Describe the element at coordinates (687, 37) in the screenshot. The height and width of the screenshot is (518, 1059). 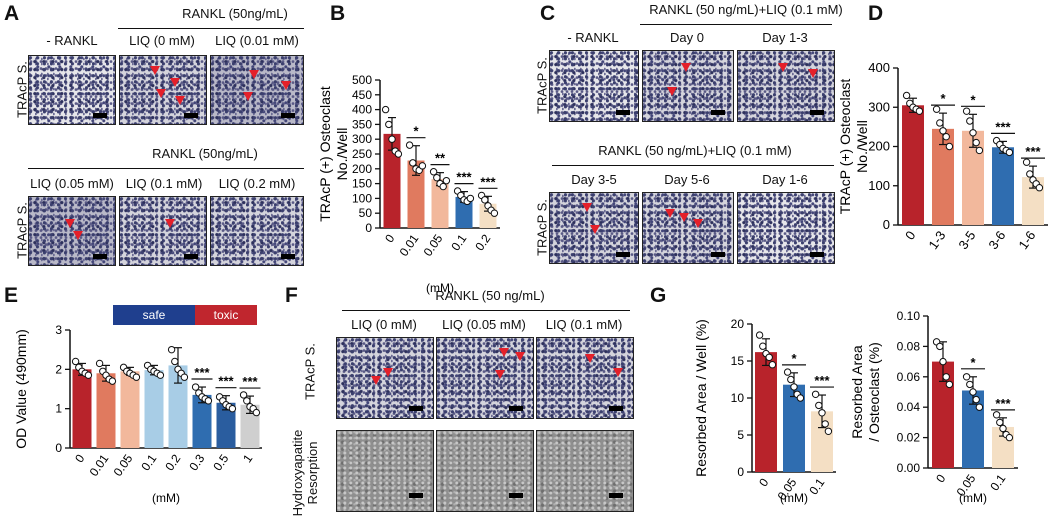
I see `panel-c-cond-2: Day 0` at that location.